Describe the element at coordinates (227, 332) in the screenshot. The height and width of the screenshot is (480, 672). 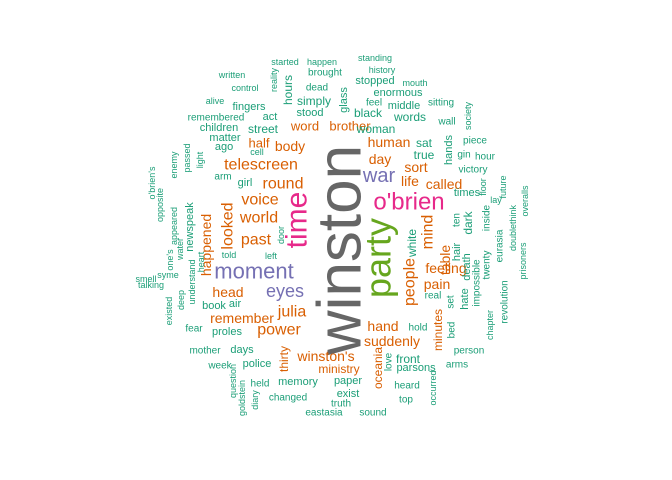
I see `word-proles: proles` at that location.